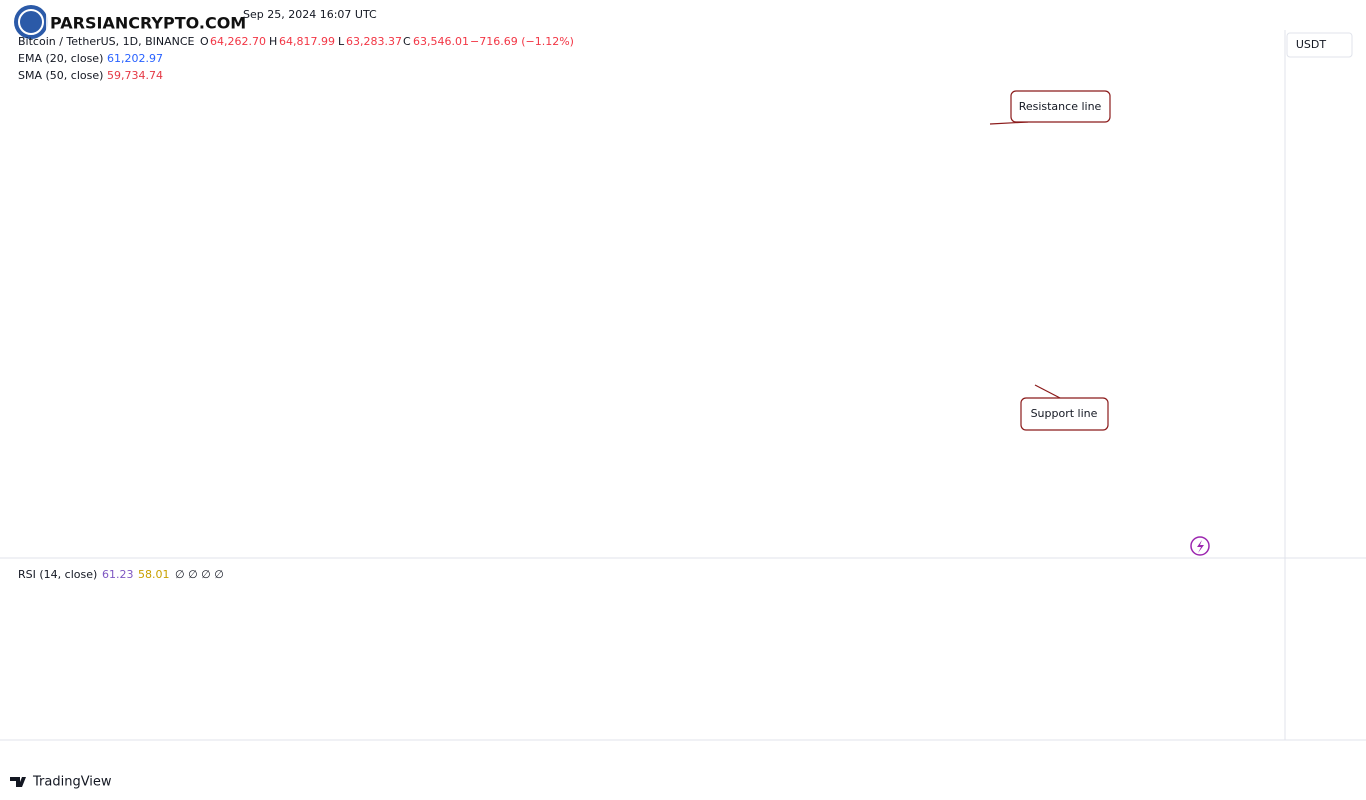 Image resolution: width=1366 pixels, height=800 pixels. I want to click on ohlc-key: C, so click(407, 41).